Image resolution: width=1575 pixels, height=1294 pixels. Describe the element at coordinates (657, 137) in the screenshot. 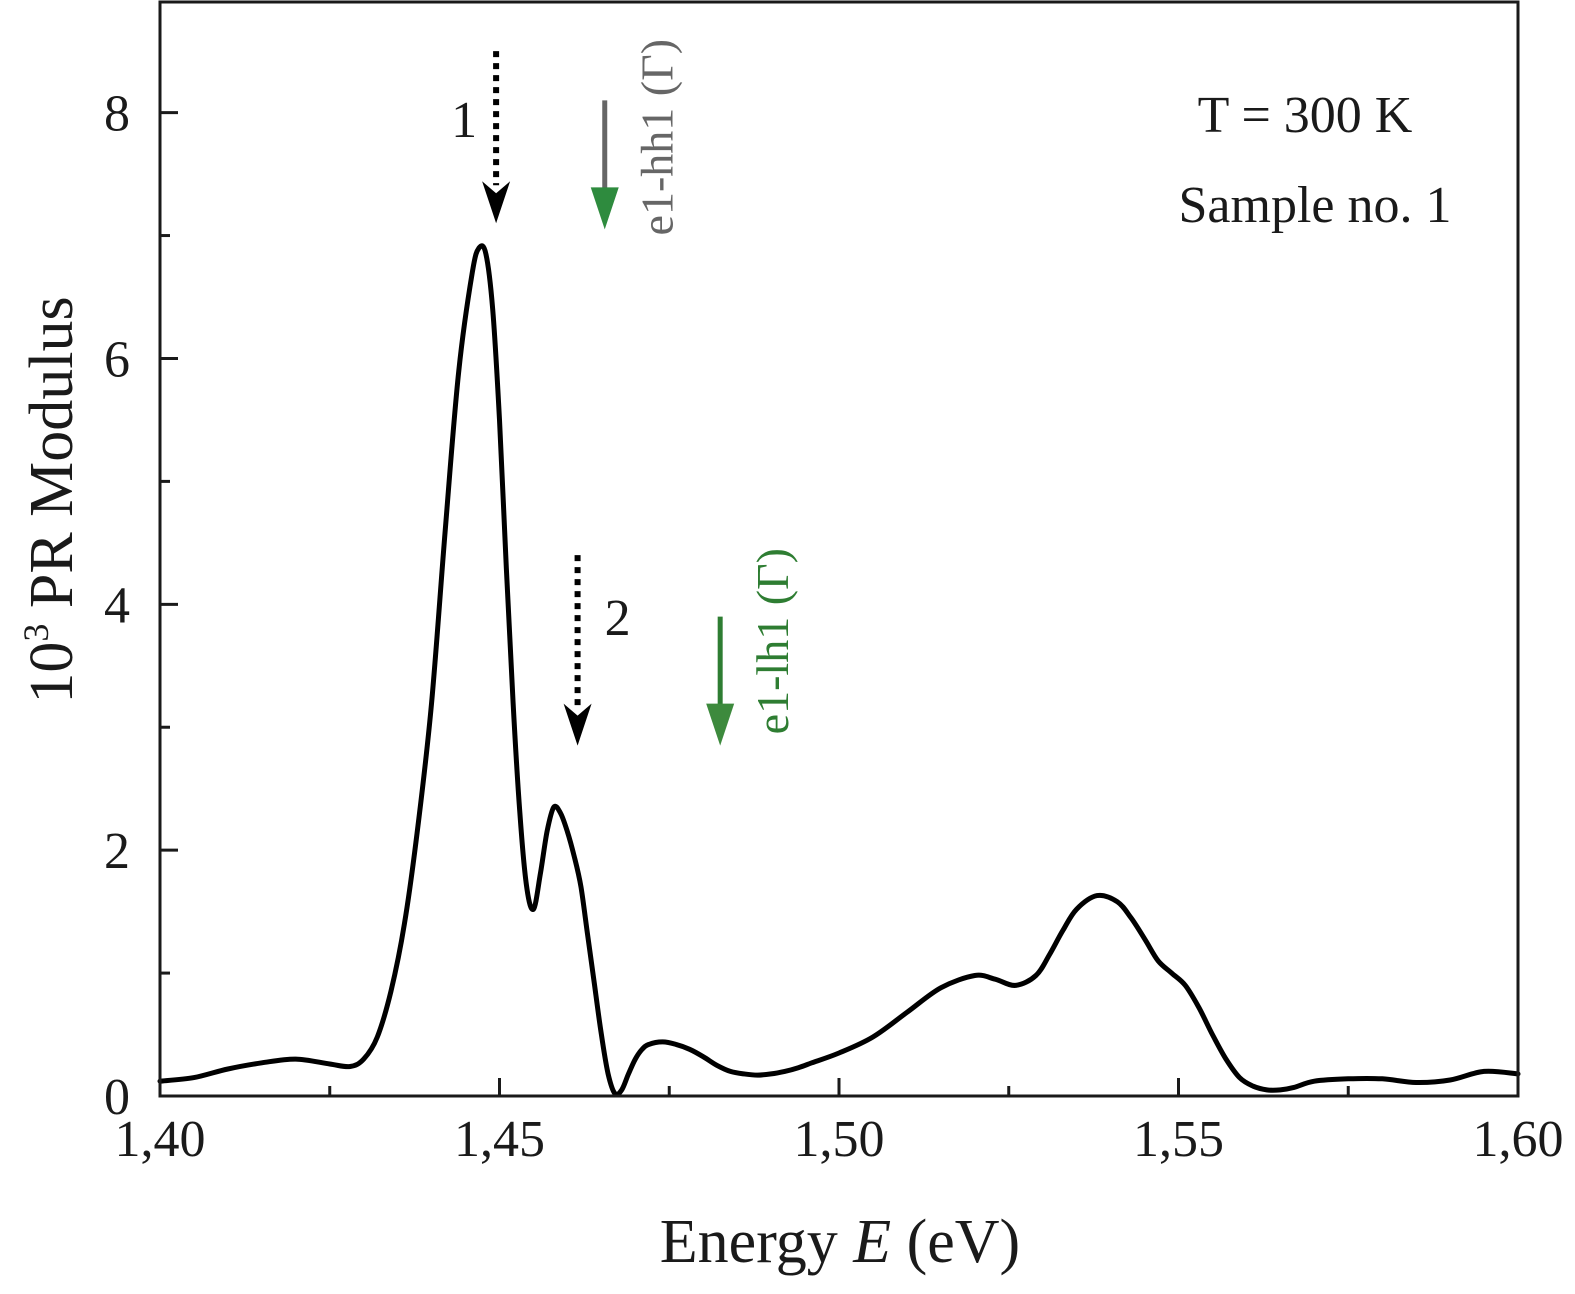

I see `annotation-label-transition: e1-hh1 (Γ)` at that location.